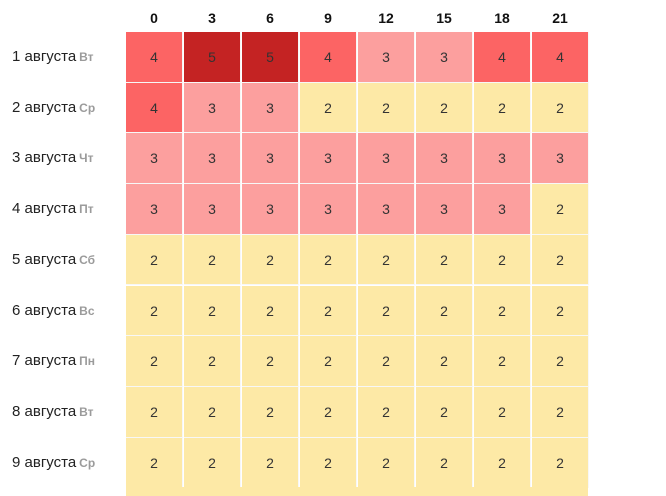  I want to click on day-label: 4 августа Пт, so click(68, 209).